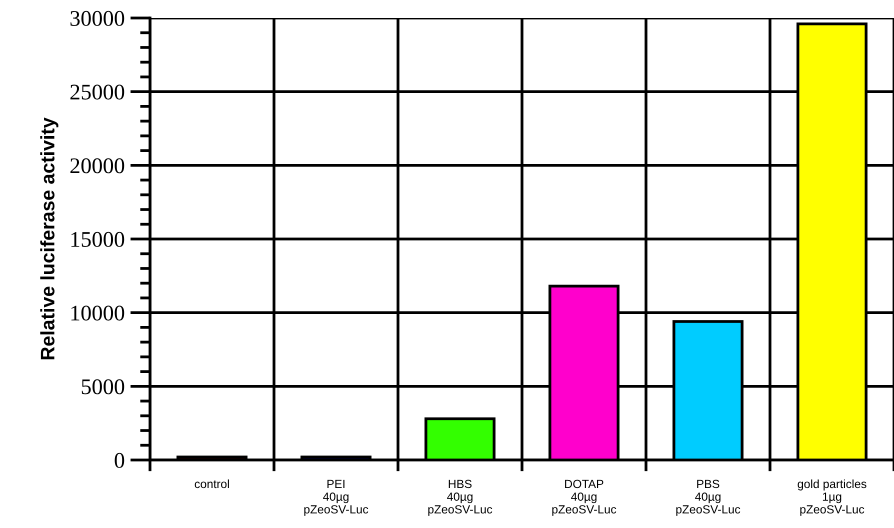  Describe the element at coordinates (336, 498) in the screenshot. I see `x-tick-label: PEI 40µg pZeoSV-Luc` at that location.